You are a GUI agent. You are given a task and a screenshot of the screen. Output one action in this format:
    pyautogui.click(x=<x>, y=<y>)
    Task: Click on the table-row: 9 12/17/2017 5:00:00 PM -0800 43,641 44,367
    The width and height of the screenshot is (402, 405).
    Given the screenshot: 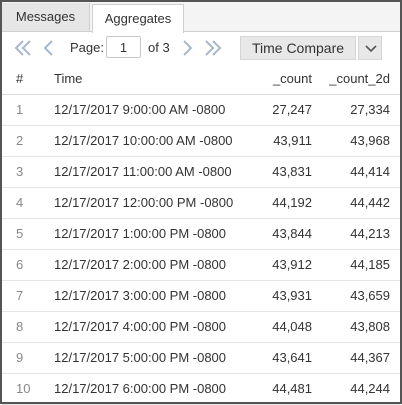 What is the action you would take?
    pyautogui.click(x=201, y=358)
    